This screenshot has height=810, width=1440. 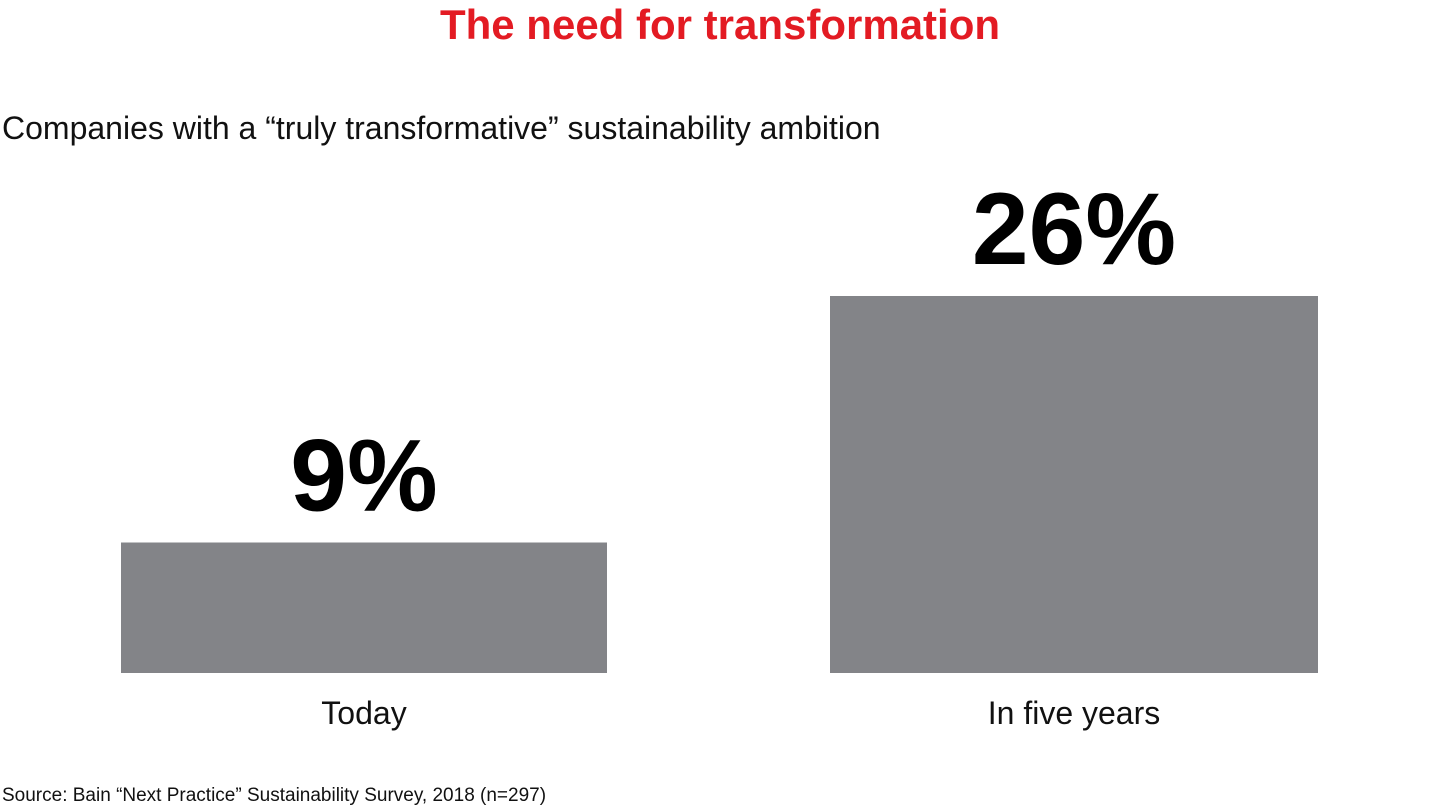 I want to click on chart-title: The need for transformation, so click(x=720, y=24).